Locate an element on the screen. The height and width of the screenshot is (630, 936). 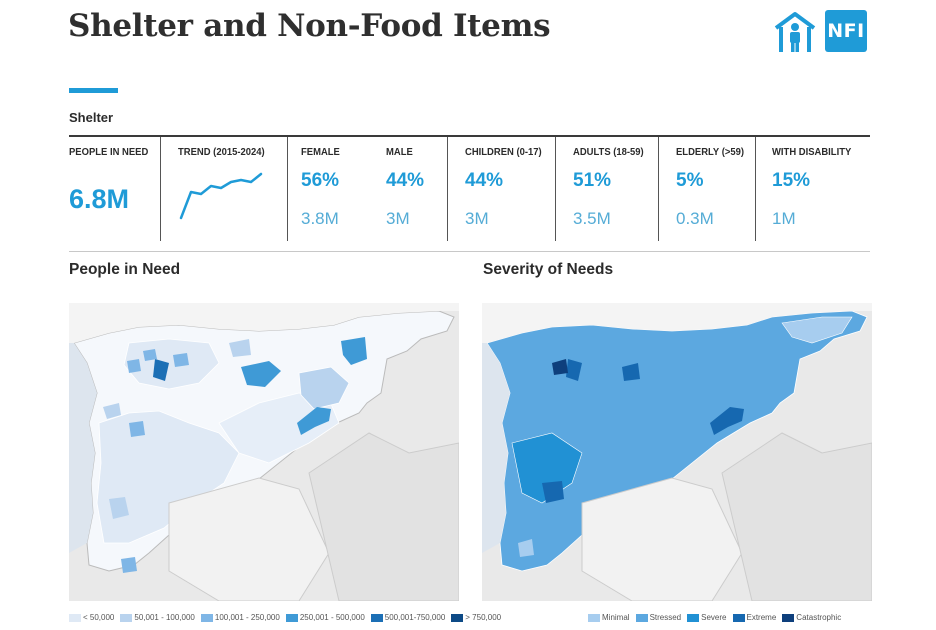
trend-sparkline is located at coordinates (221, 196).